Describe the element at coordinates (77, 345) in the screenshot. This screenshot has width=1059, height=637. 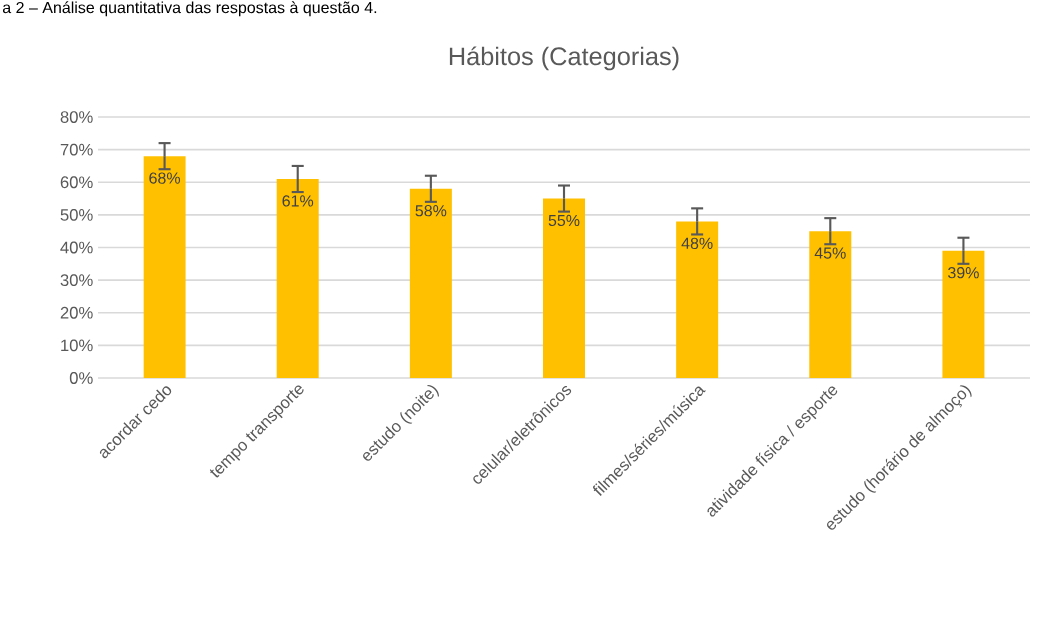
I see `y-tick-label: 10%` at that location.